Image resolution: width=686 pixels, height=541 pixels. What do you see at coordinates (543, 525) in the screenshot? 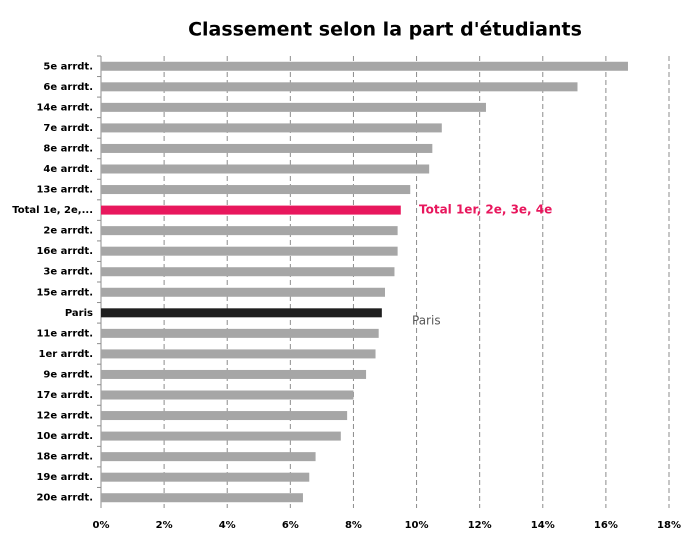
I see `x-tick-label: 14%` at bounding box center [543, 525].